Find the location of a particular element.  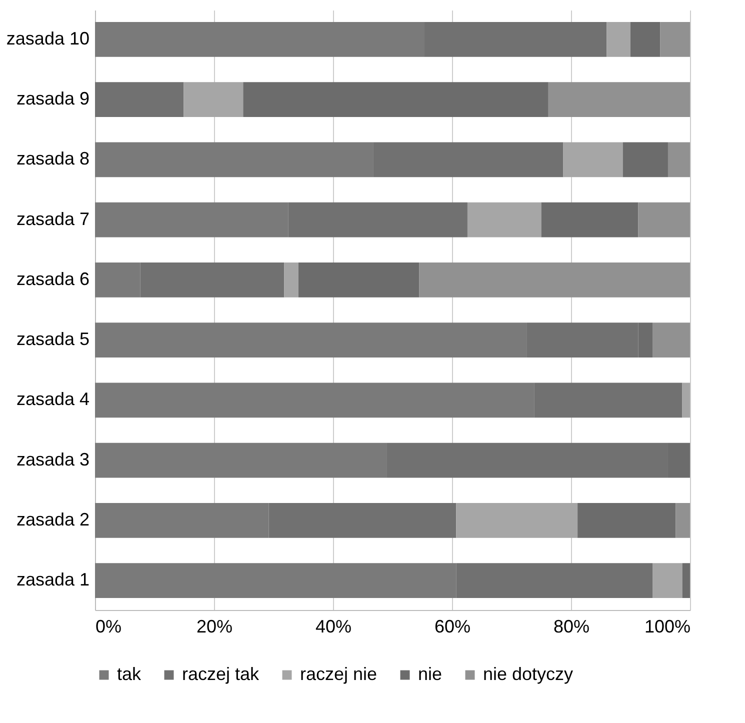

x-tick-label: 20% is located at coordinates (214, 626).